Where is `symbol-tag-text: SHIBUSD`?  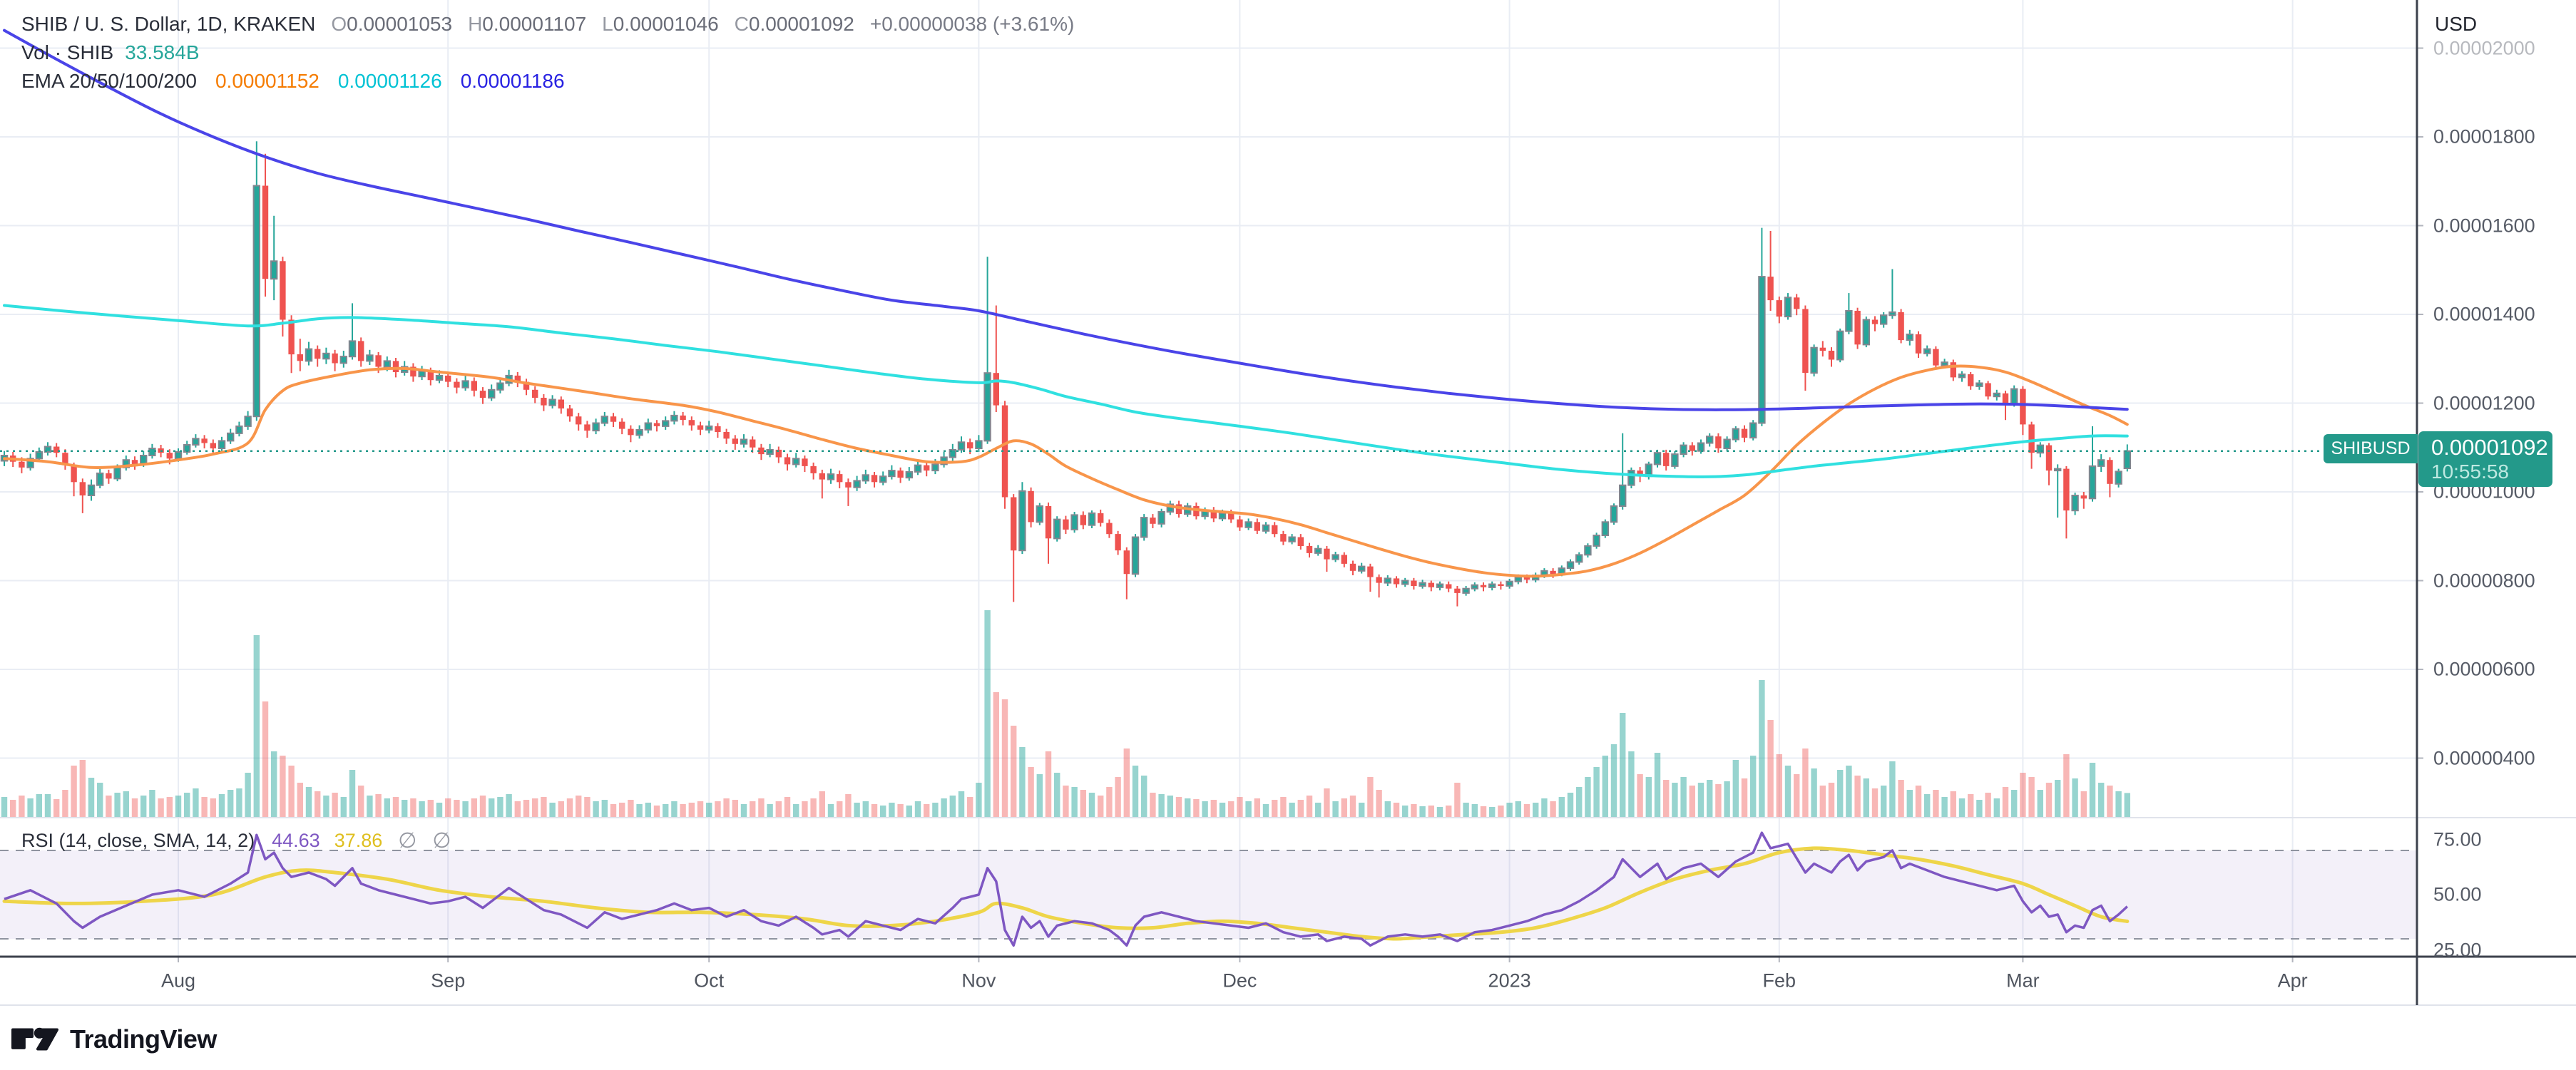
symbol-tag-text: SHIBUSD is located at coordinates (2371, 448).